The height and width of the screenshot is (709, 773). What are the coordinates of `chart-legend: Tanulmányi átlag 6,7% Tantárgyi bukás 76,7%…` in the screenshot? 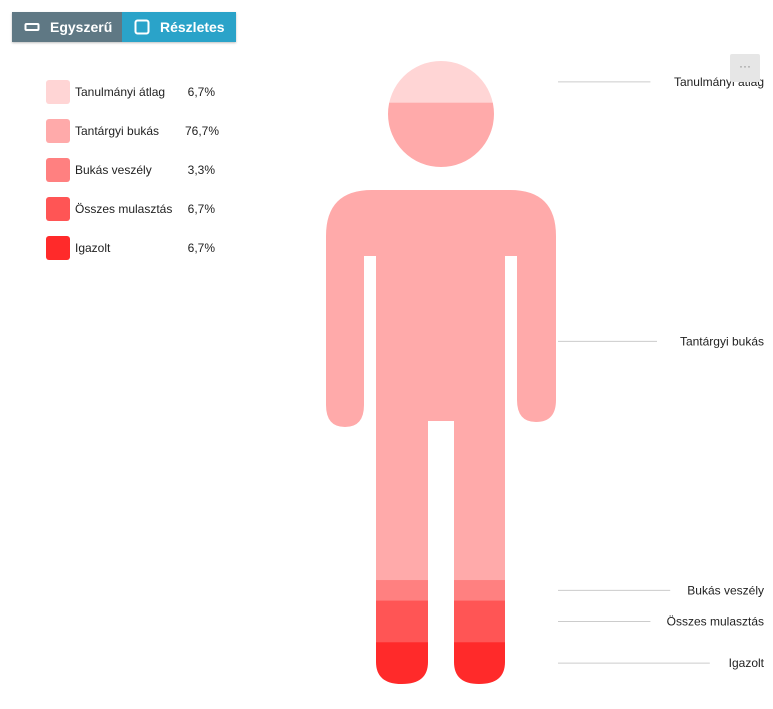 It's located at (133, 177).